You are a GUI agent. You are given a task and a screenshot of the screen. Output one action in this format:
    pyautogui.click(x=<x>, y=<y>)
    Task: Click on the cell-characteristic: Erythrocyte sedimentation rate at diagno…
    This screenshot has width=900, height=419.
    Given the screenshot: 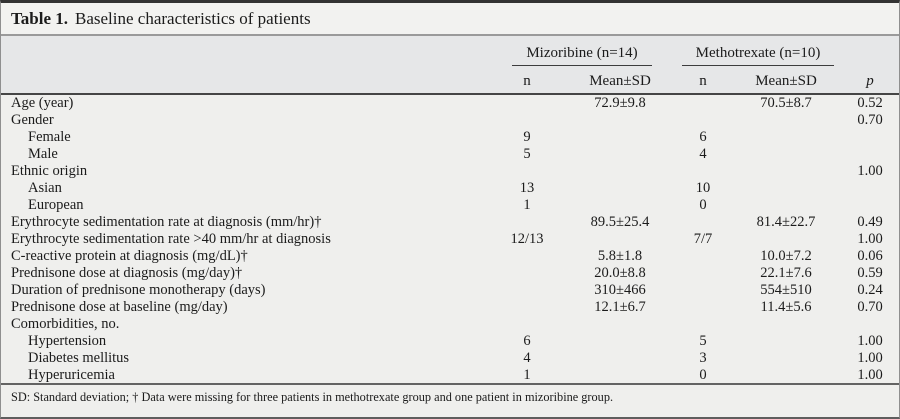 What is the action you would take?
    pyautogui.click(x=166, y=222)
    